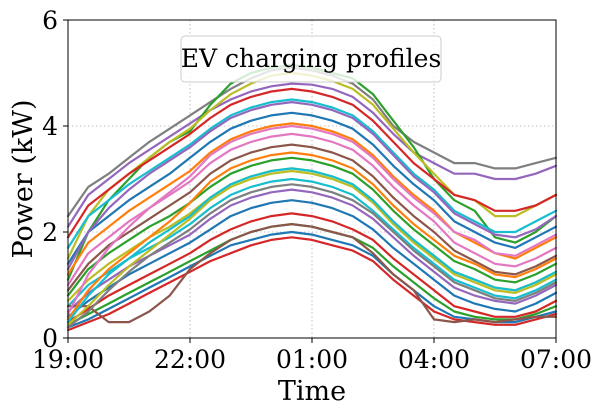  I want to click on x-axis-label: Time, so click(312, 391).